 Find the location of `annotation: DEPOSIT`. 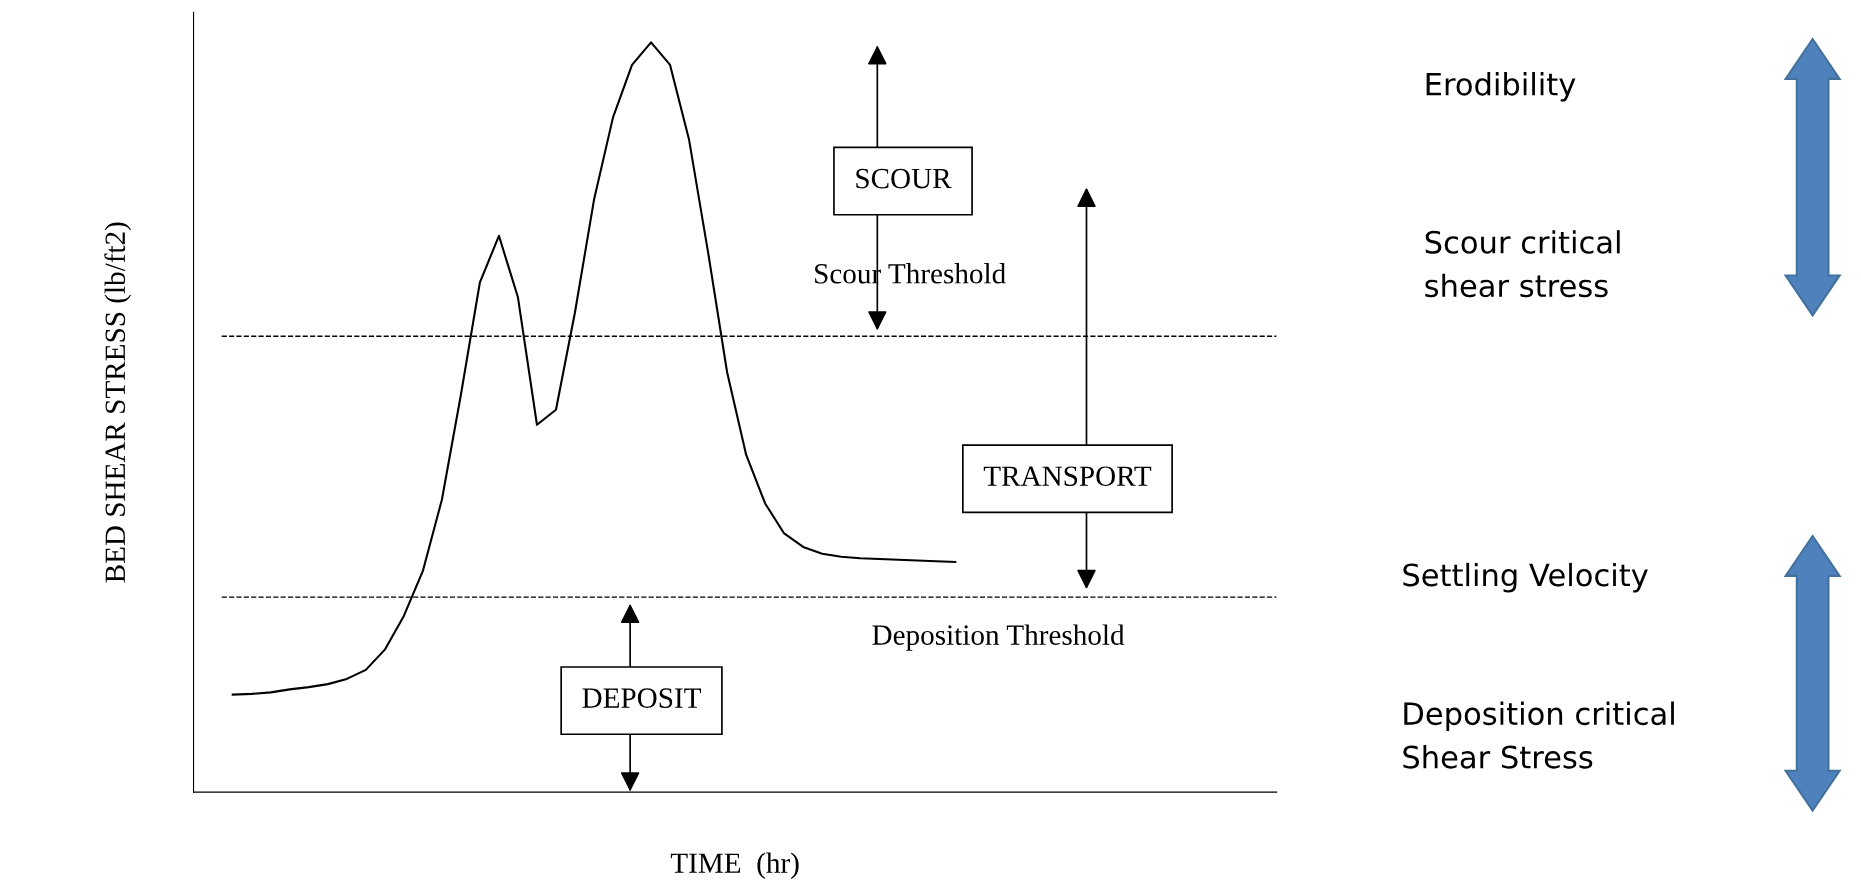

annotation: DEPOSIT is located at coordinates (642, 698).